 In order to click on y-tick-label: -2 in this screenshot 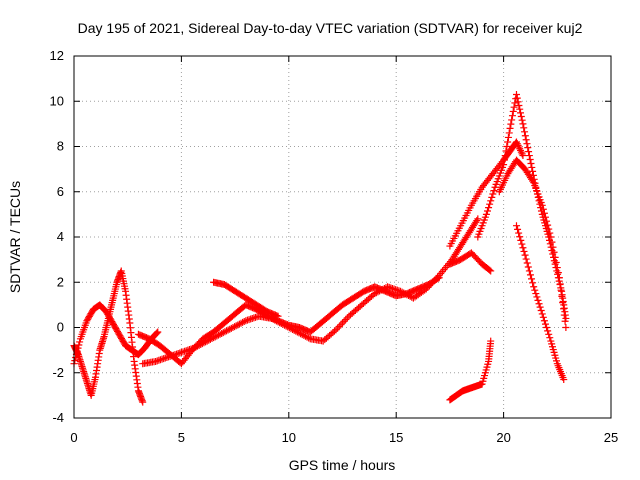, I will do `click(58, 372)`.